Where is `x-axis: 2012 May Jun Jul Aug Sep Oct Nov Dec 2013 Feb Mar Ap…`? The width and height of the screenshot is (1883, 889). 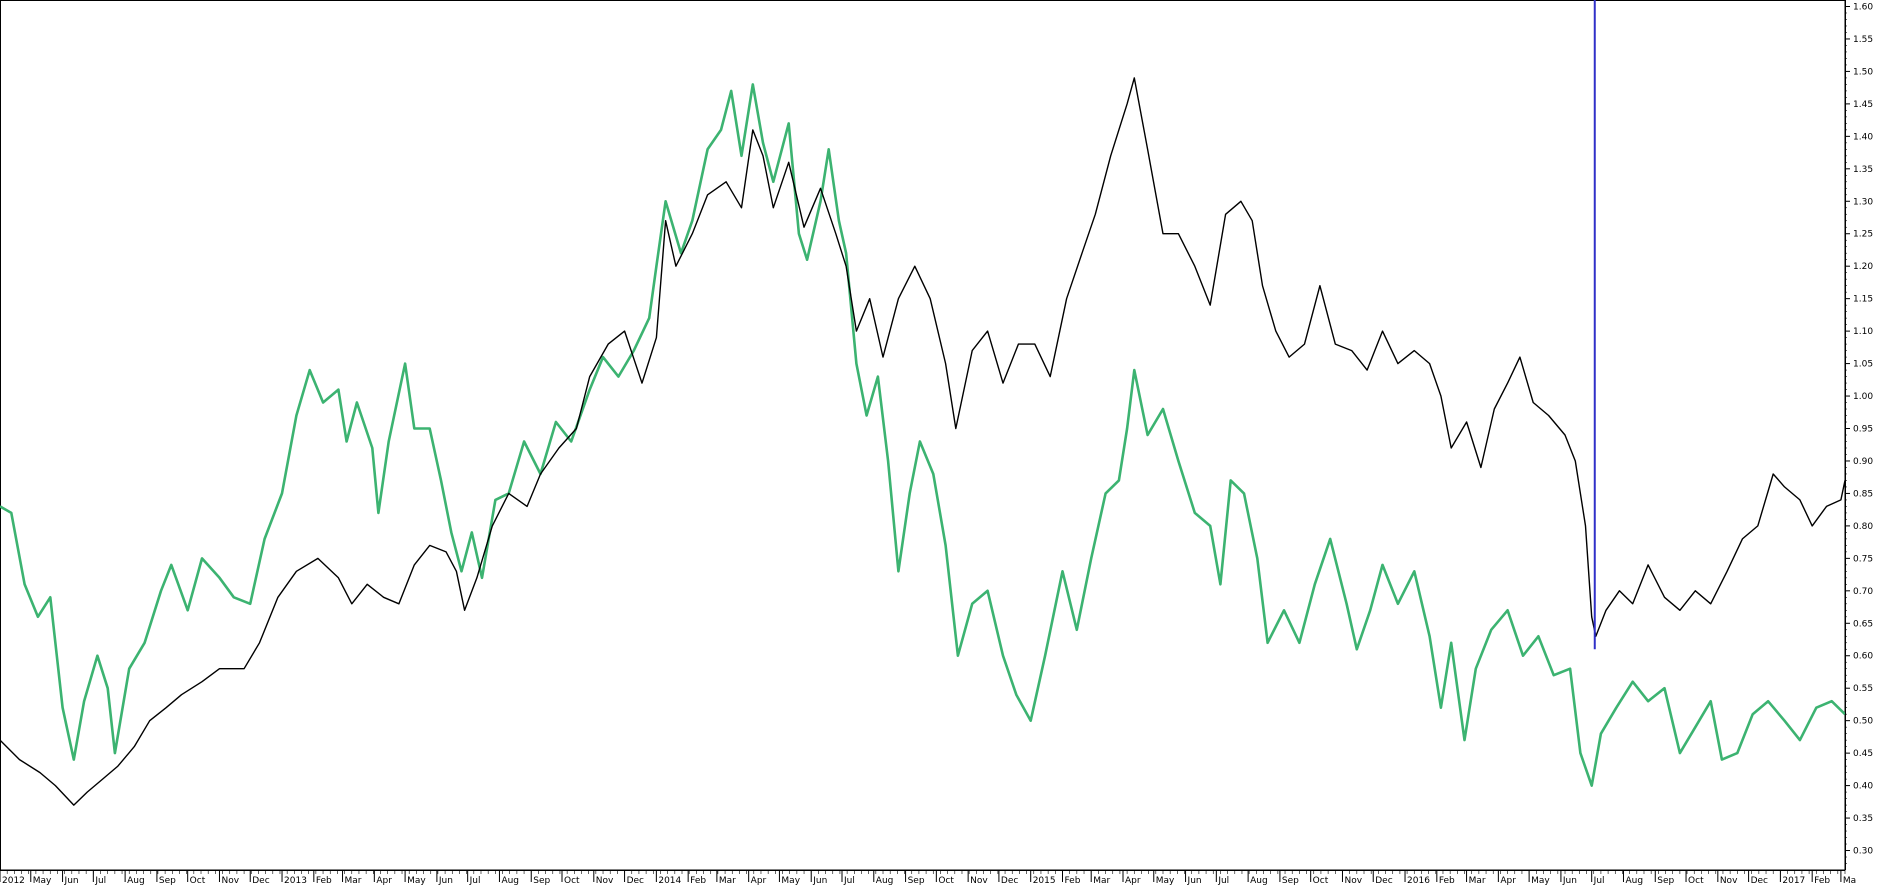
x-axis: 2012 May Jun Jul Aug Sep Oct Nov Dec 2013 Feb Mar Ap… is located at coordinates (928, 878).